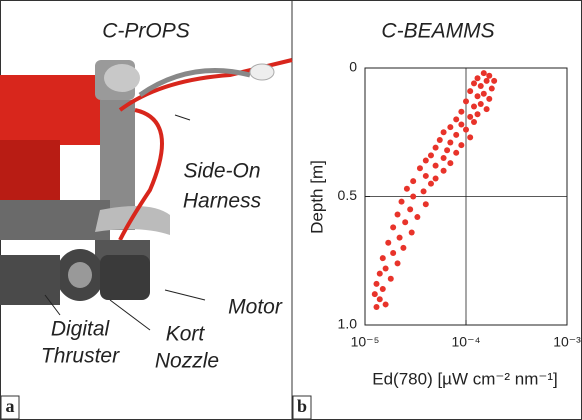  I want to click on annotation: Nozzle, so click(187, 361).